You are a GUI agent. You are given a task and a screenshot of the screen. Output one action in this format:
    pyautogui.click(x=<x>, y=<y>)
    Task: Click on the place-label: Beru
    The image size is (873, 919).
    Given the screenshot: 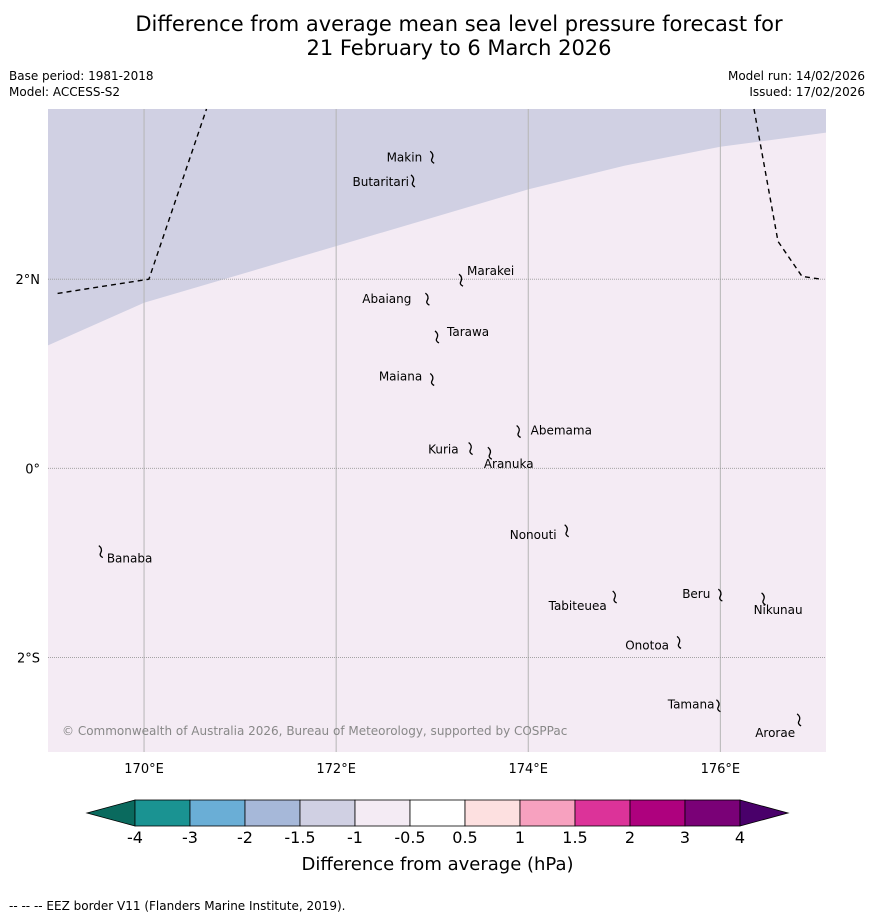 What is the action you would take?
    pyautogui.click(x=696, y=594)
    